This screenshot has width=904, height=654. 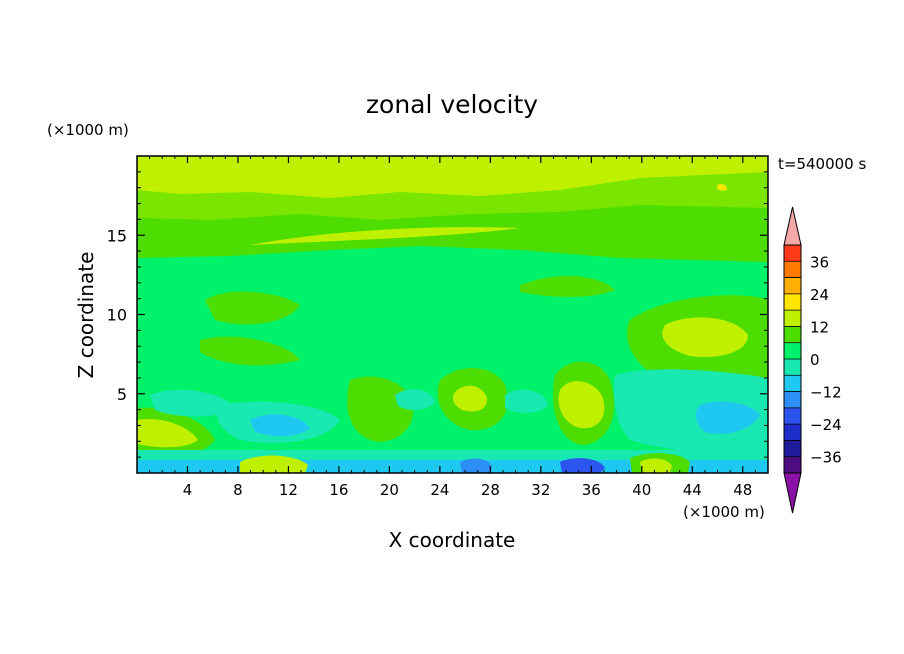 I want to click on y-tick-label: 5, so click(x=122, y=394).